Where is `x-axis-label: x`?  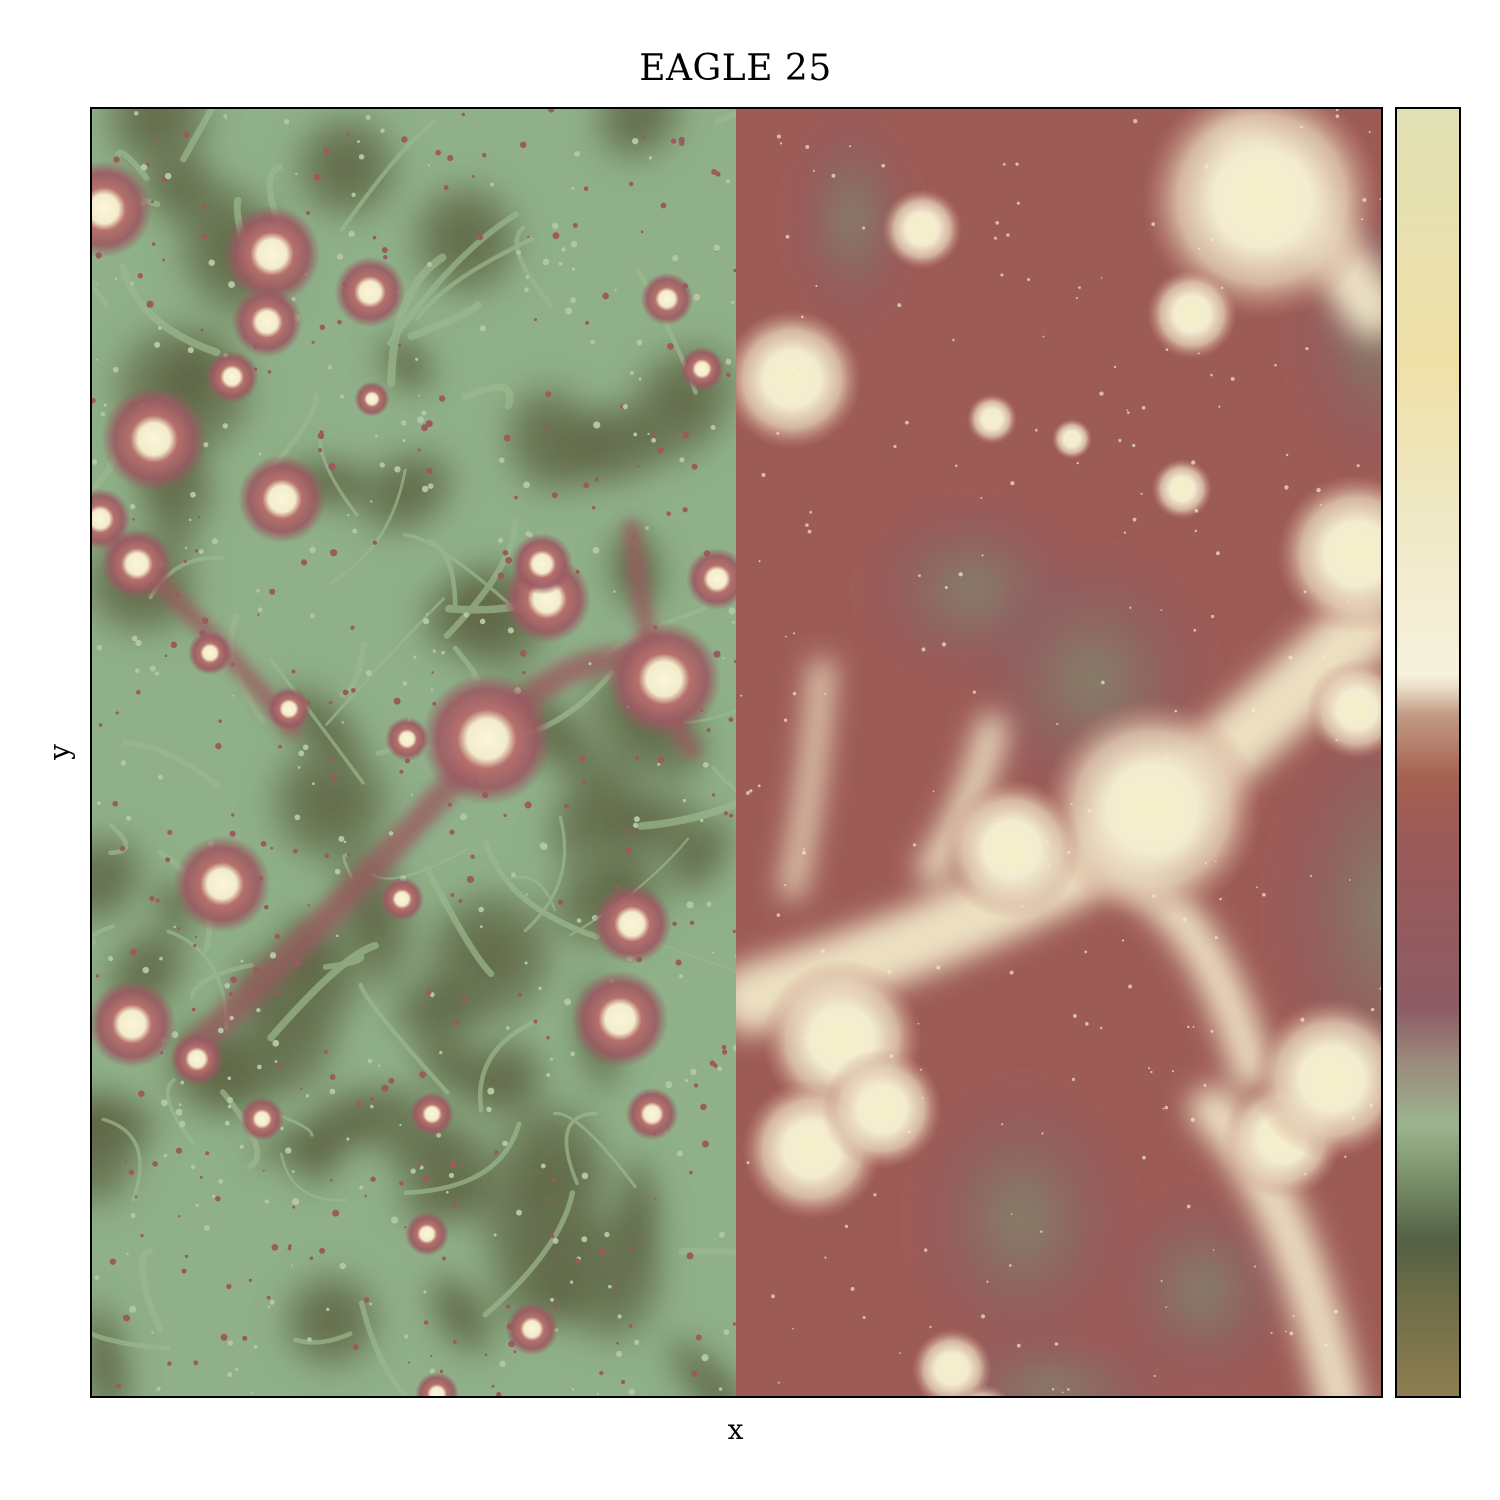
x-axis-label: x is located at coordinates (735, 1429).